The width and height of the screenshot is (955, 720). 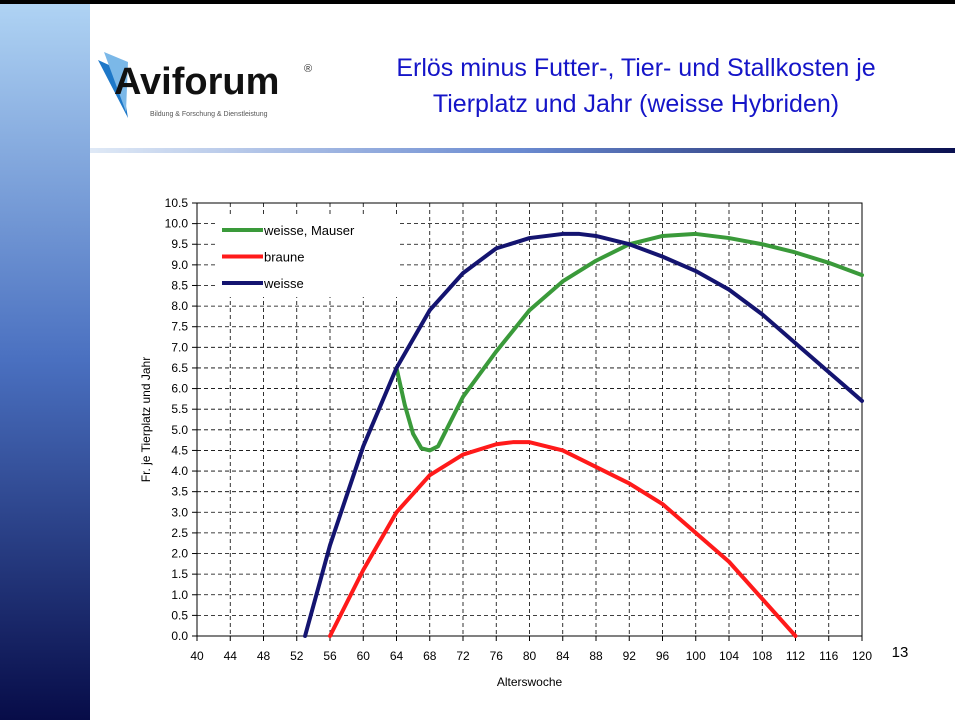 I want to click on y-tick-label: 8.0, so click(x=179, y=306).